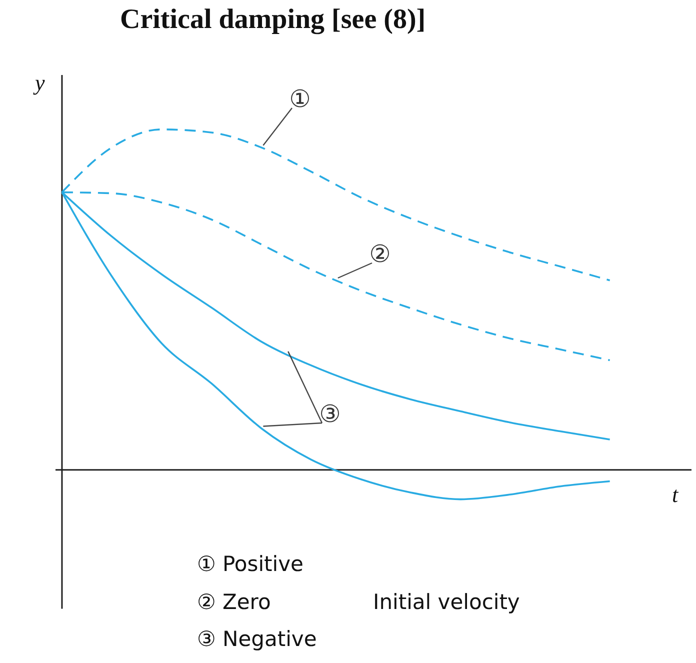  I want to click on y-axis-title: y, so click(39, 82).